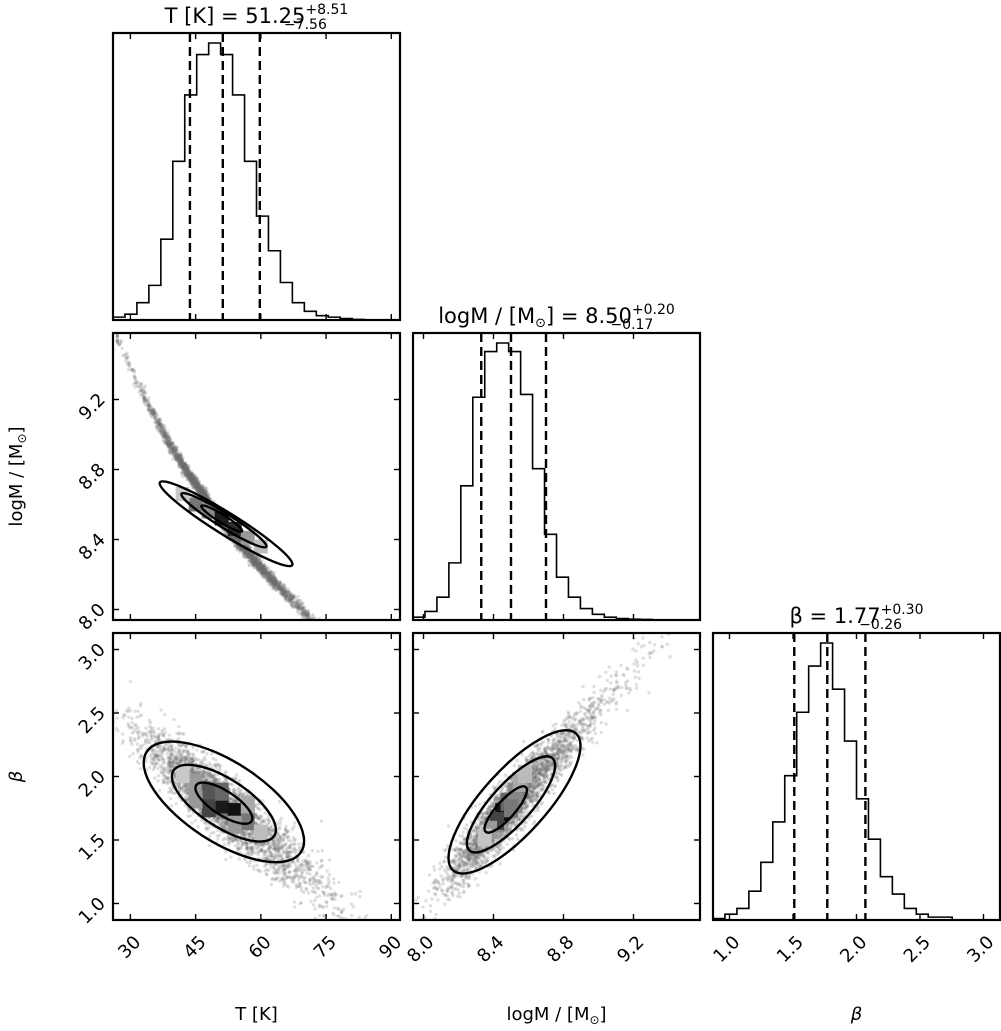  Describe the element at coordinates (246, 507) in the screenshot. I see `panel-T-logM` at that location.